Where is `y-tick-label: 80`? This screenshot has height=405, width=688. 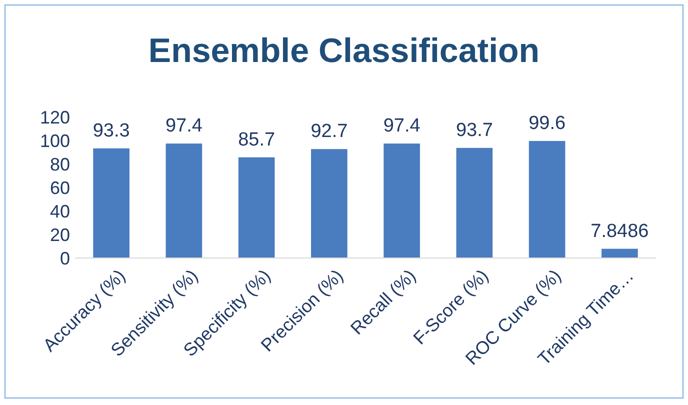 y-tick-label: 80 is located at coordinates (60, 164).